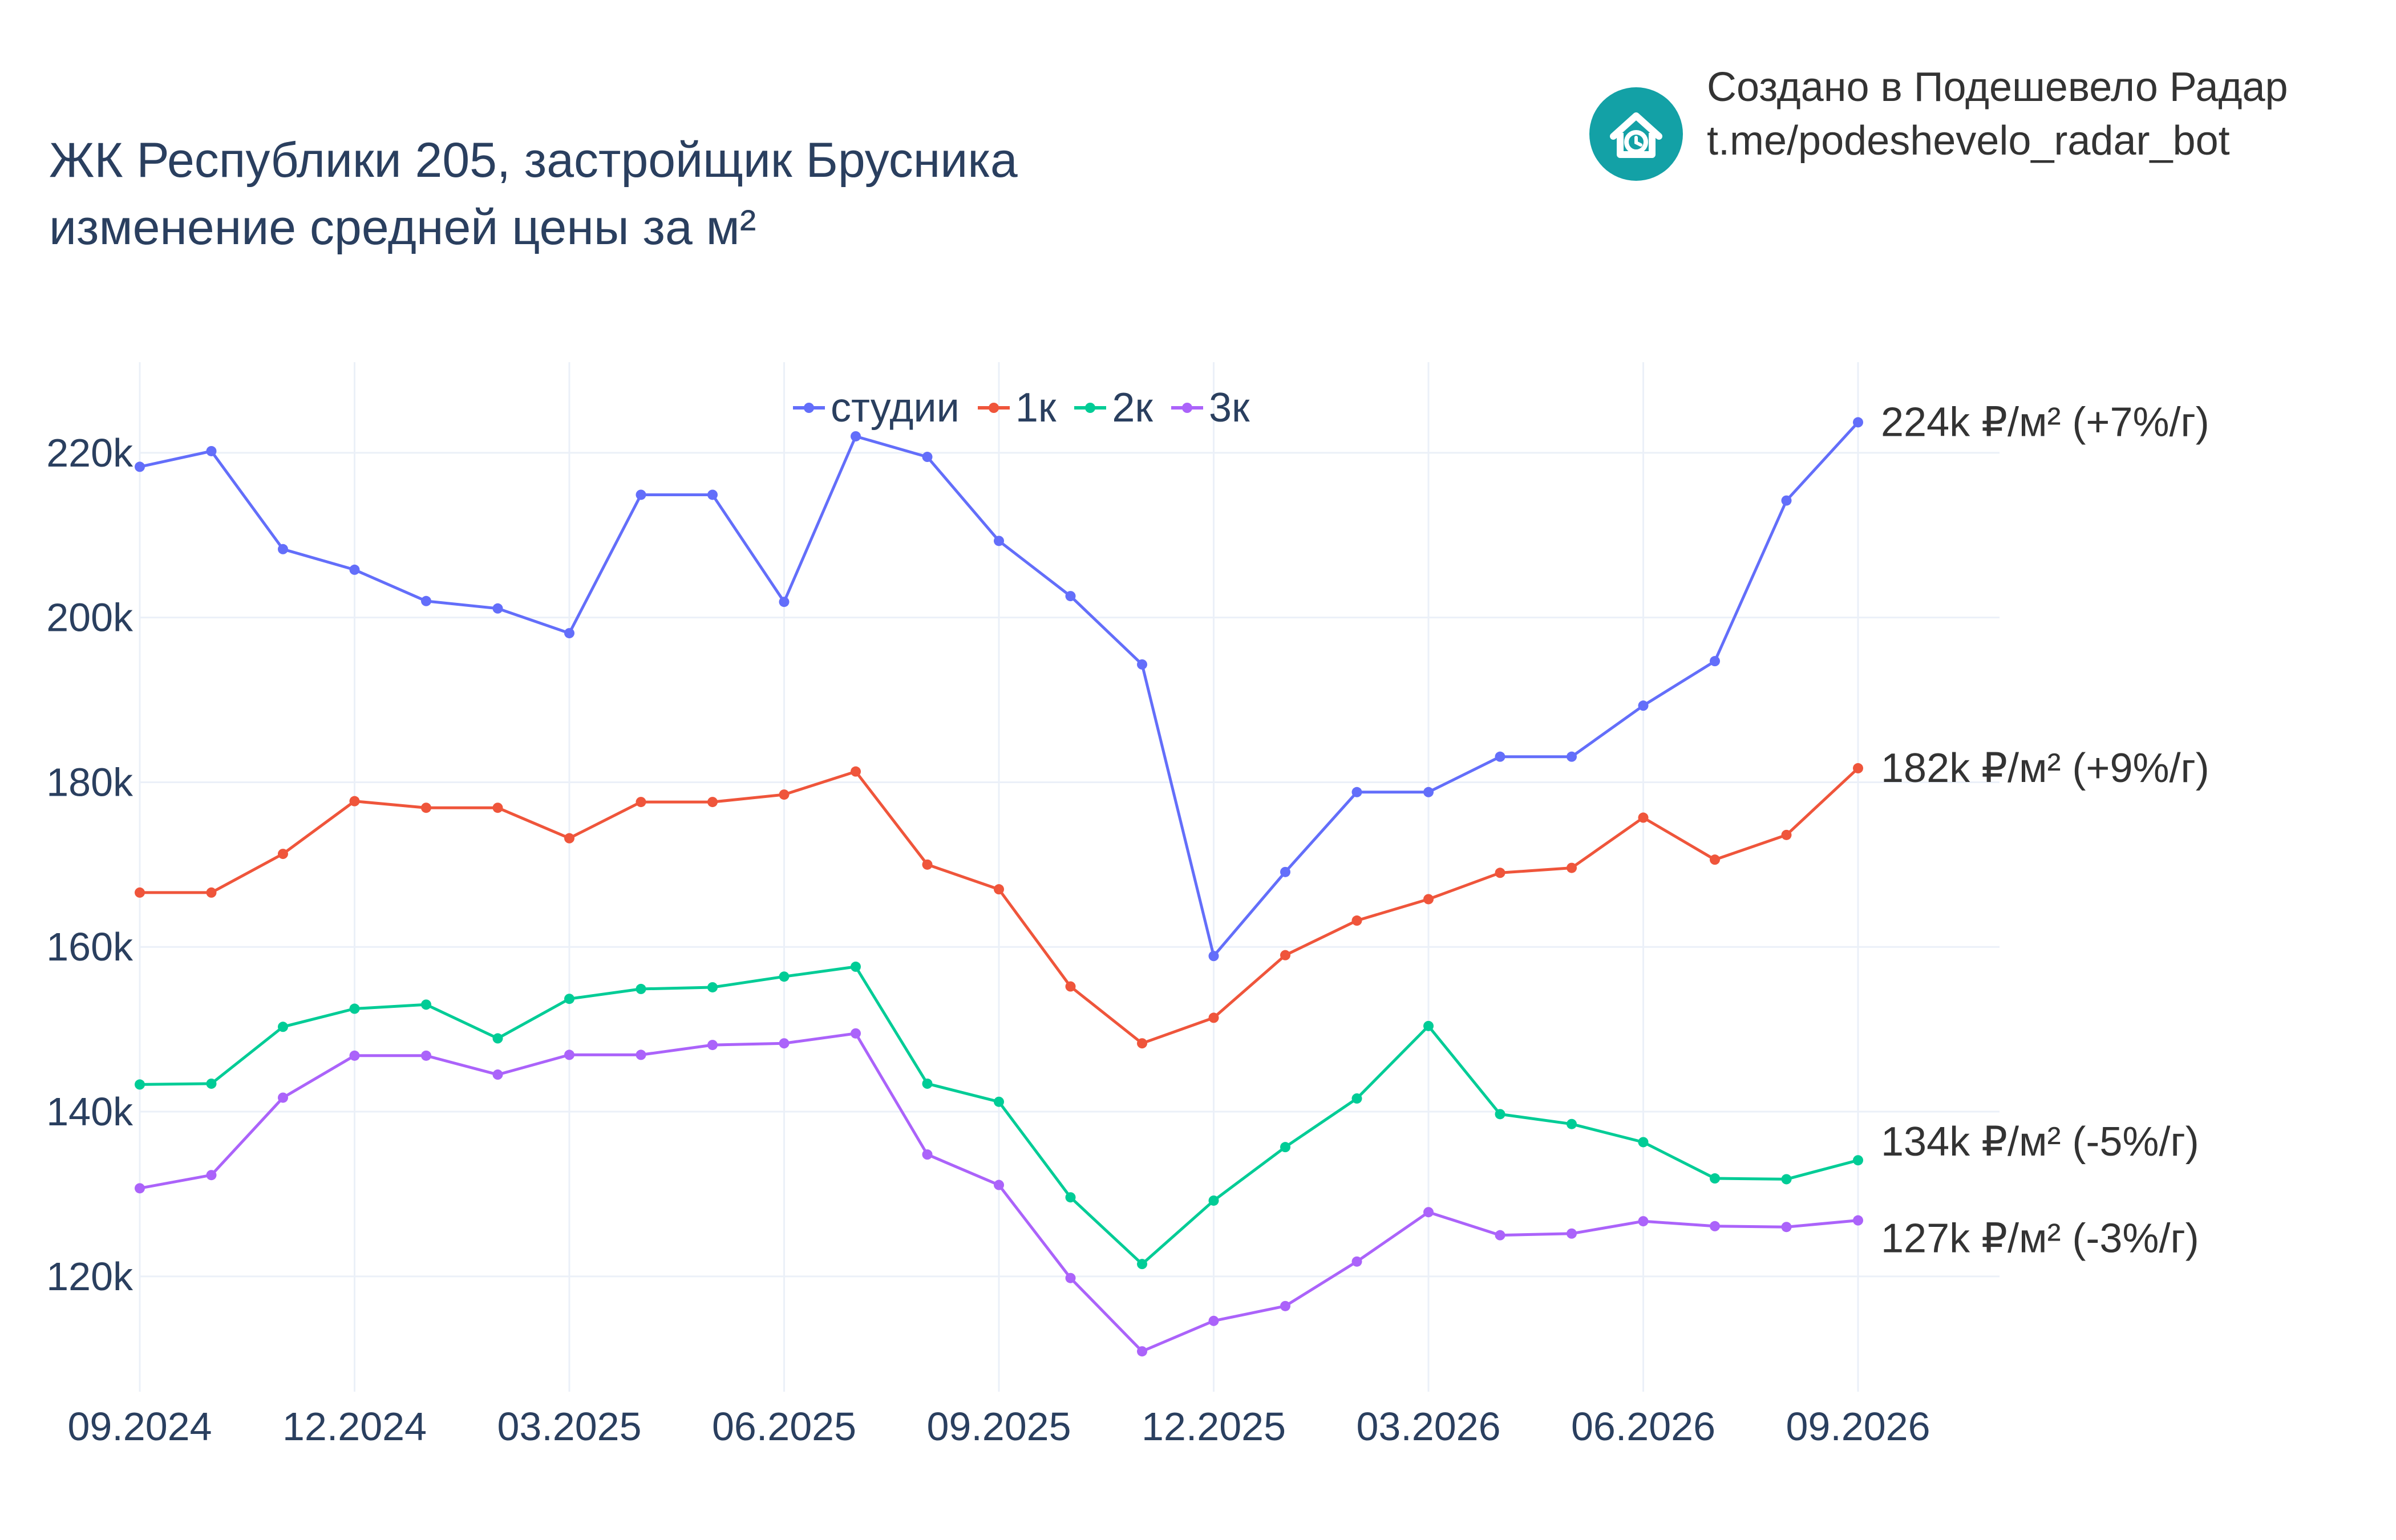 The image size is (2396, 1540). I want to click on chart-subtitle: изменение средней цены за м², so click(402, 228).